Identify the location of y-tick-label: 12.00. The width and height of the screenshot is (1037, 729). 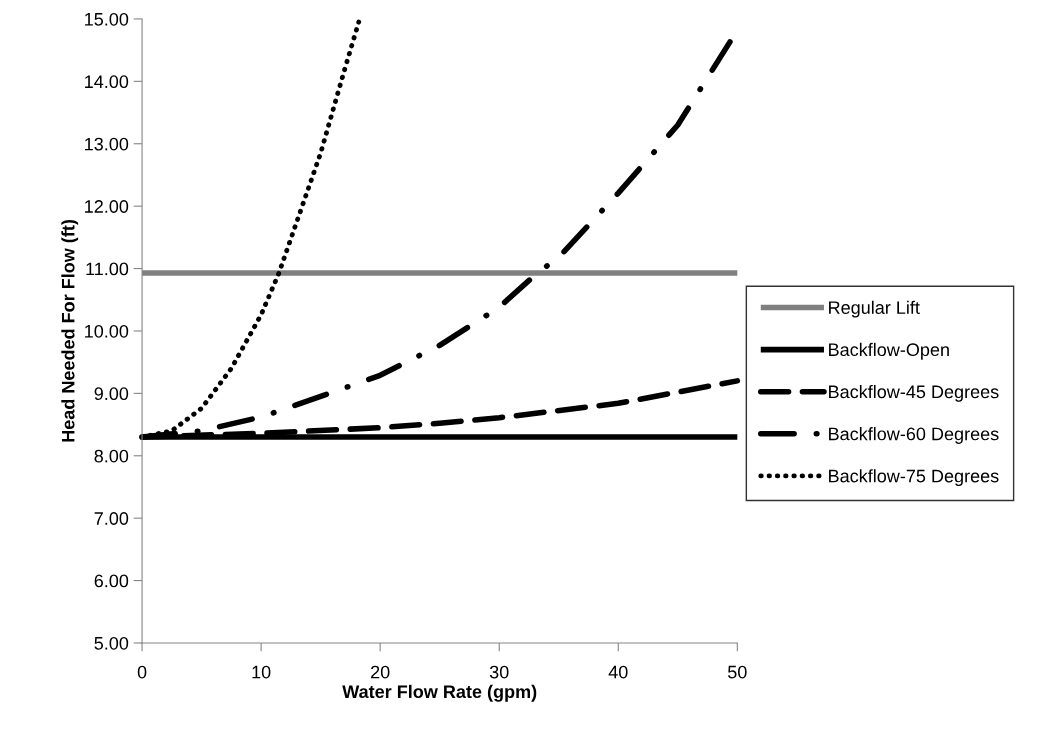
(107, 206).